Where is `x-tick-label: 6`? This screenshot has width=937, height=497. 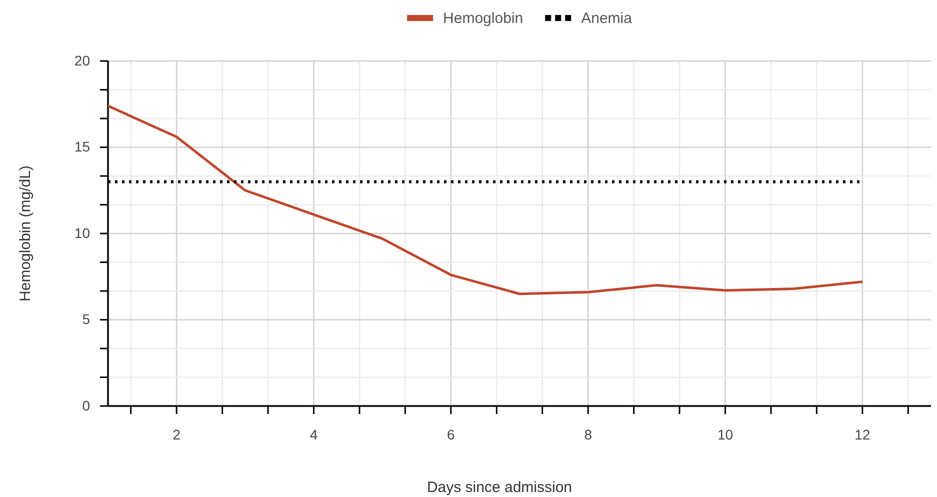 x-tick-label: 6 is located at coordinates (451, 434).